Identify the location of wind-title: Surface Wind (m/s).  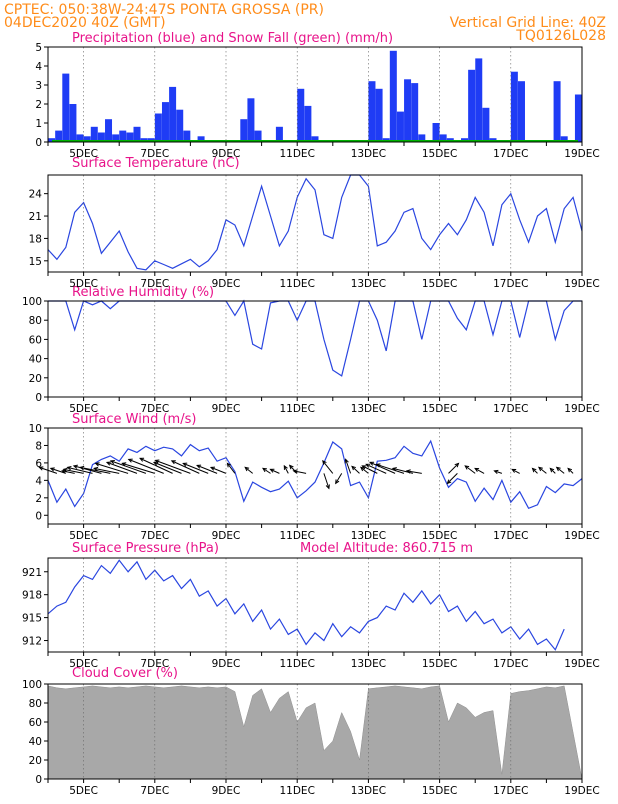
(134, 419).